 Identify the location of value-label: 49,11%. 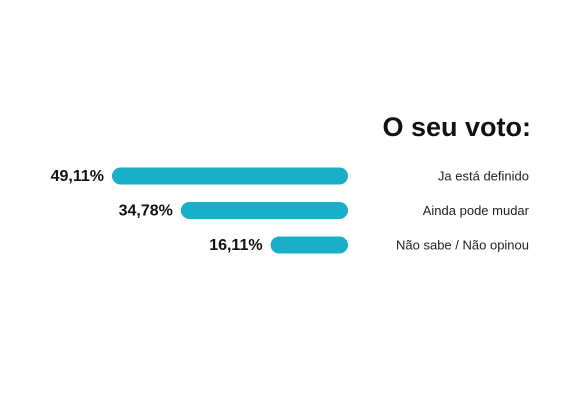
(77, 176).